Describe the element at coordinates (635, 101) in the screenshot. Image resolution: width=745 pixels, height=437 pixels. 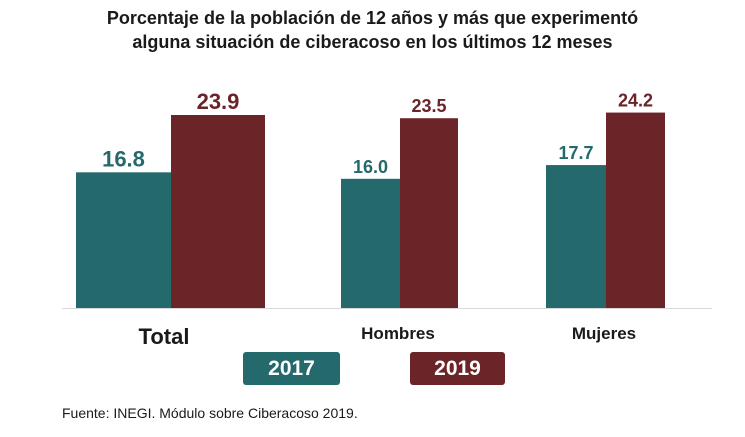
I see `data-label-2019-mujeres: 24.2` at that location.